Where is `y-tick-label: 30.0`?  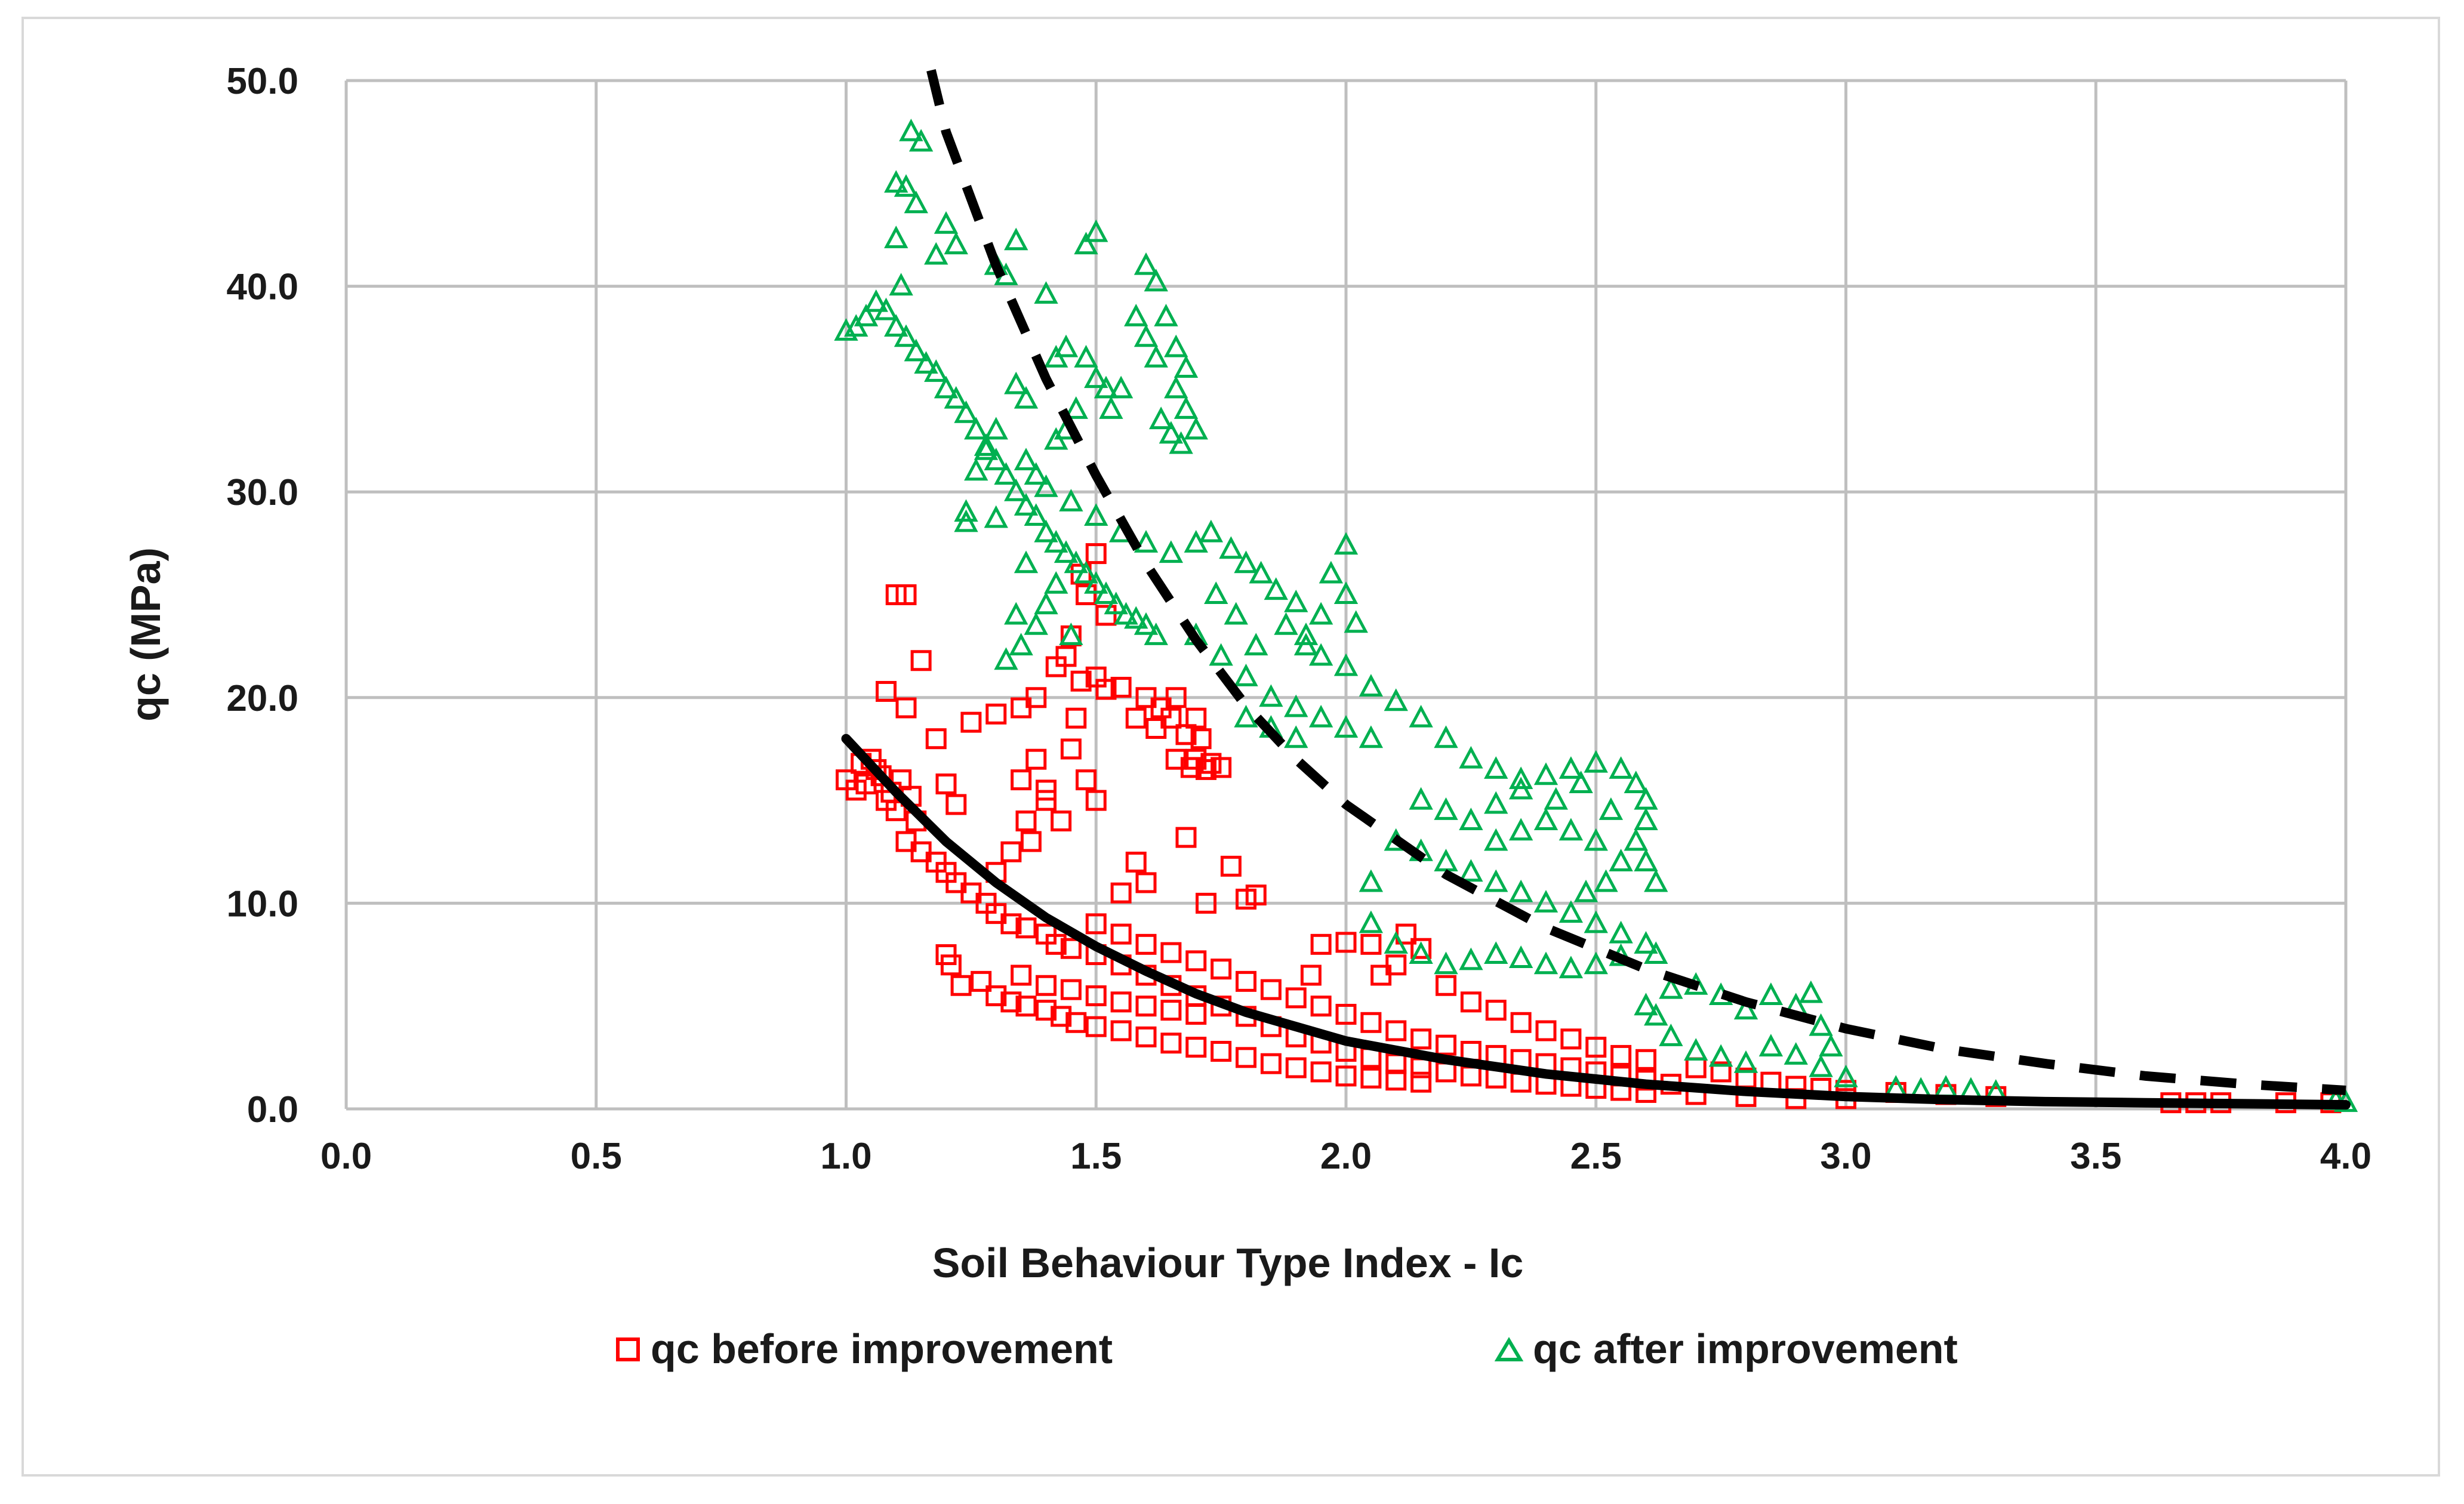 y-tick-label: 30.0 is located at coordinates (262, 492).